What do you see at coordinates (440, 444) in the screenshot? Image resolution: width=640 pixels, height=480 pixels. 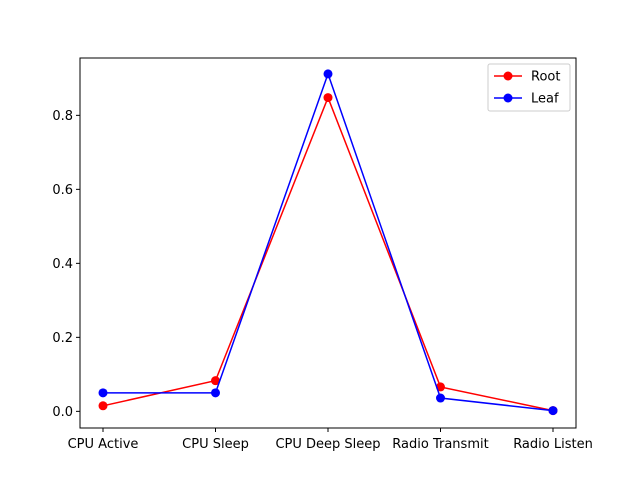 I see `x-tick-label: Radio Transmit` at bounding box center [440, 444].